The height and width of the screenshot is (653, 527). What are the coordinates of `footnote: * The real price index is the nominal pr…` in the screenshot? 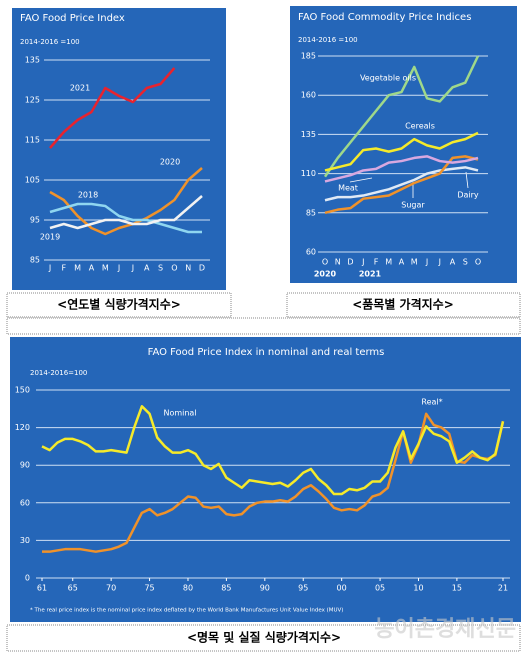 It's located at (186, 611).